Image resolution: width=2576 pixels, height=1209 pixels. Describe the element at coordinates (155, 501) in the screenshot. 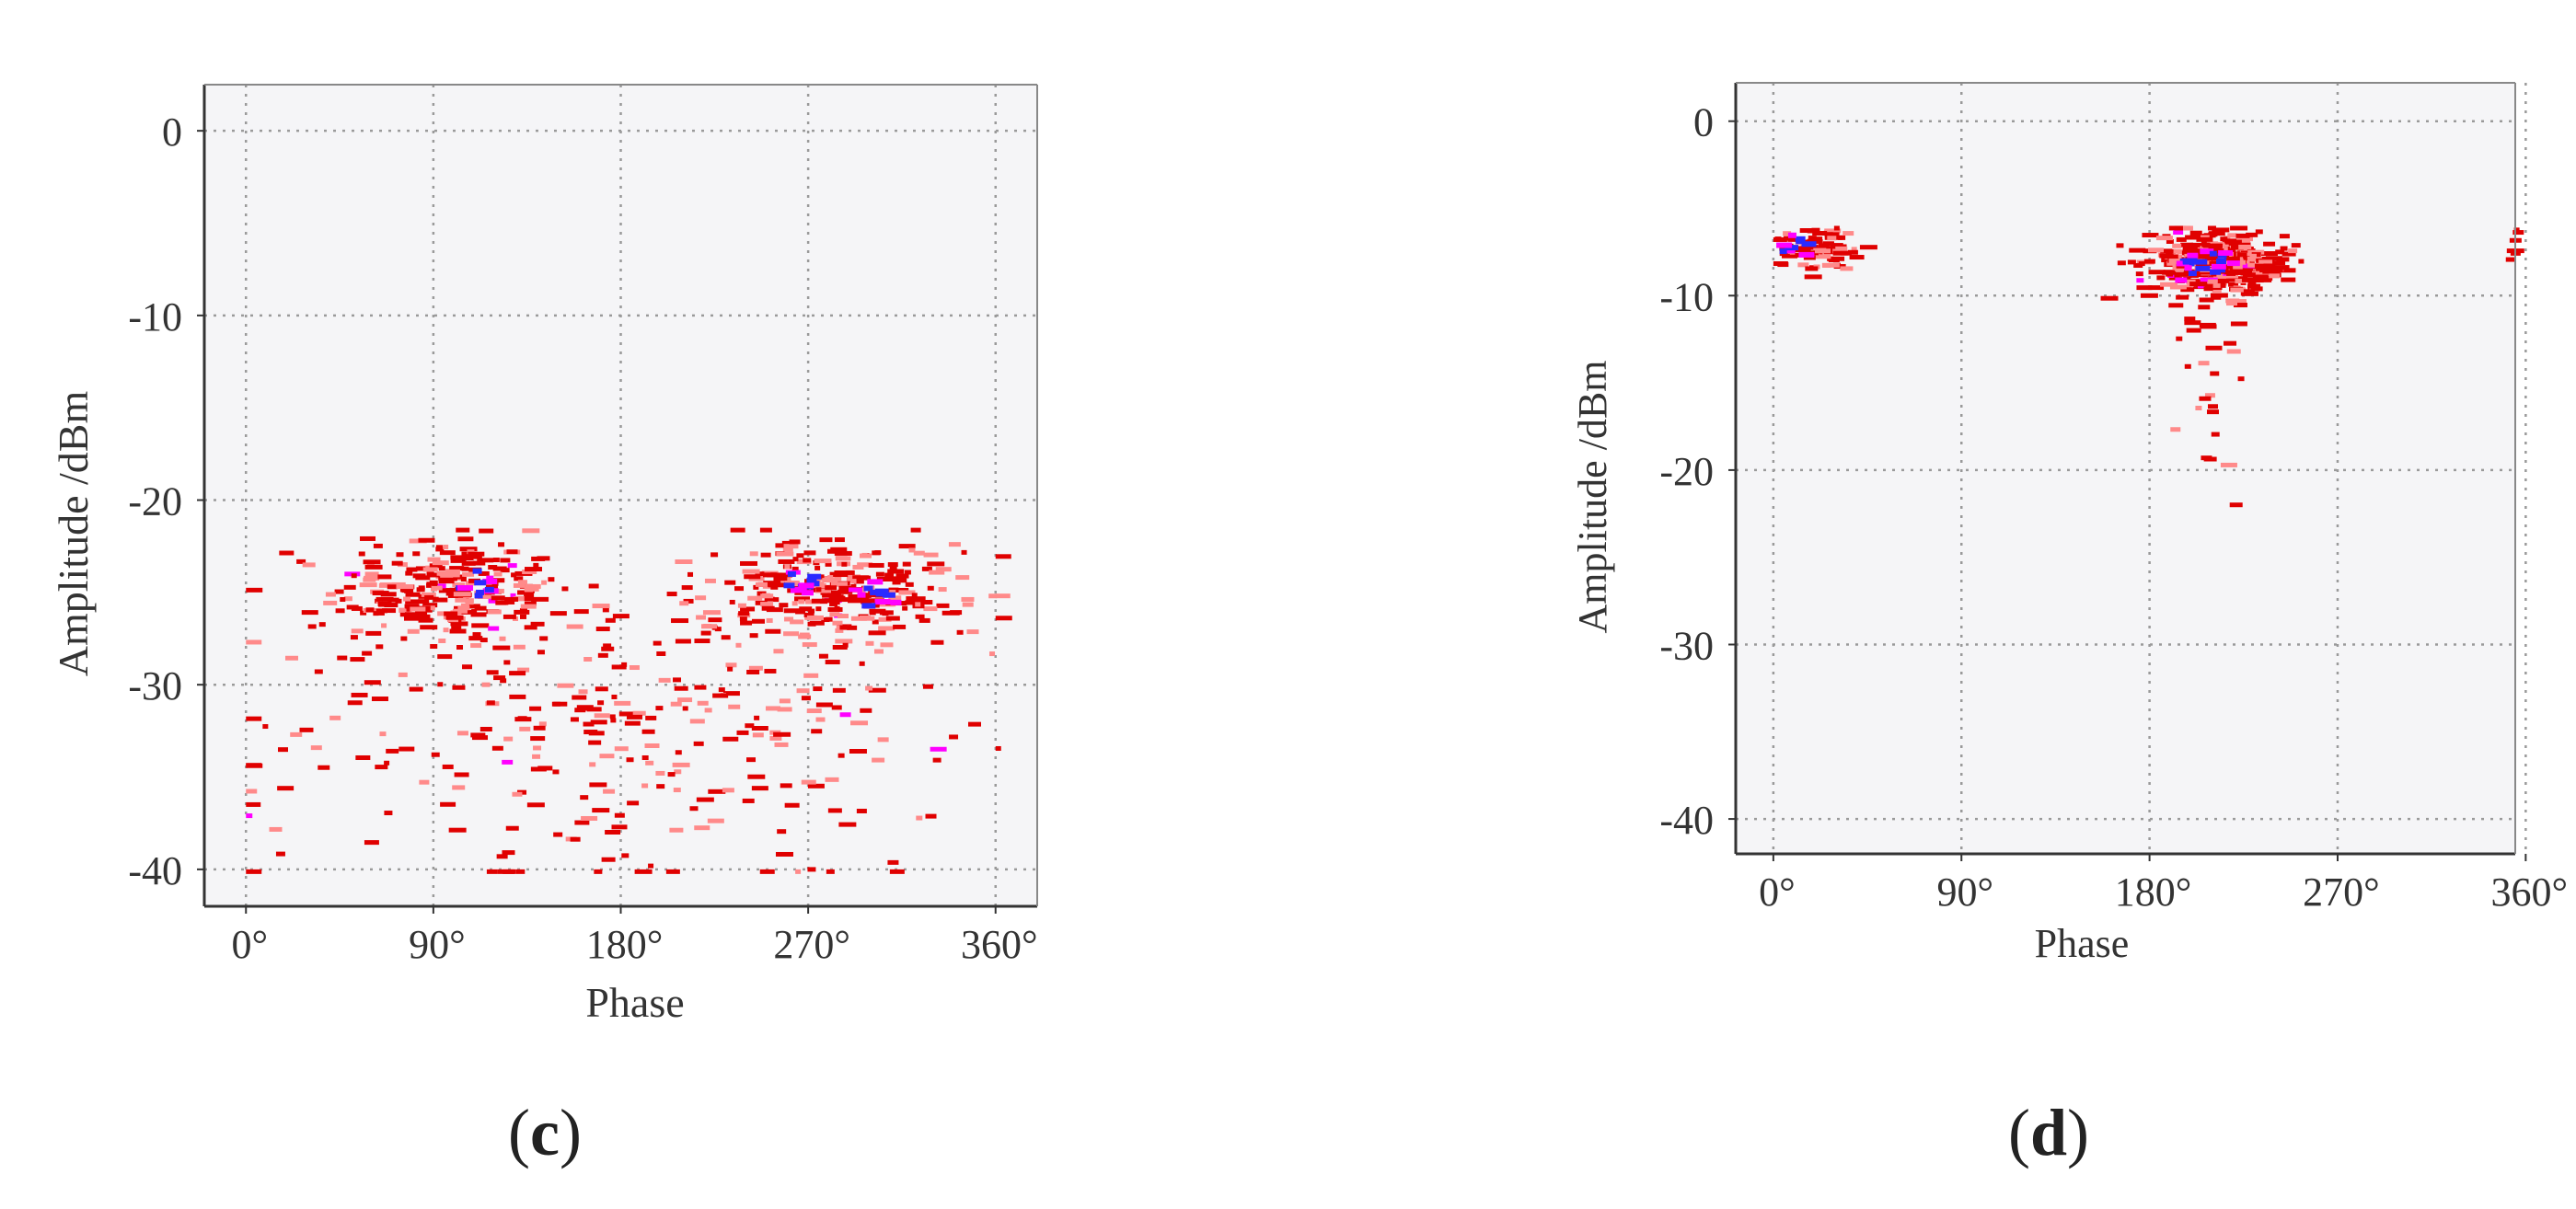

I see `chart-c-ytick-label-2: -20` at that location.